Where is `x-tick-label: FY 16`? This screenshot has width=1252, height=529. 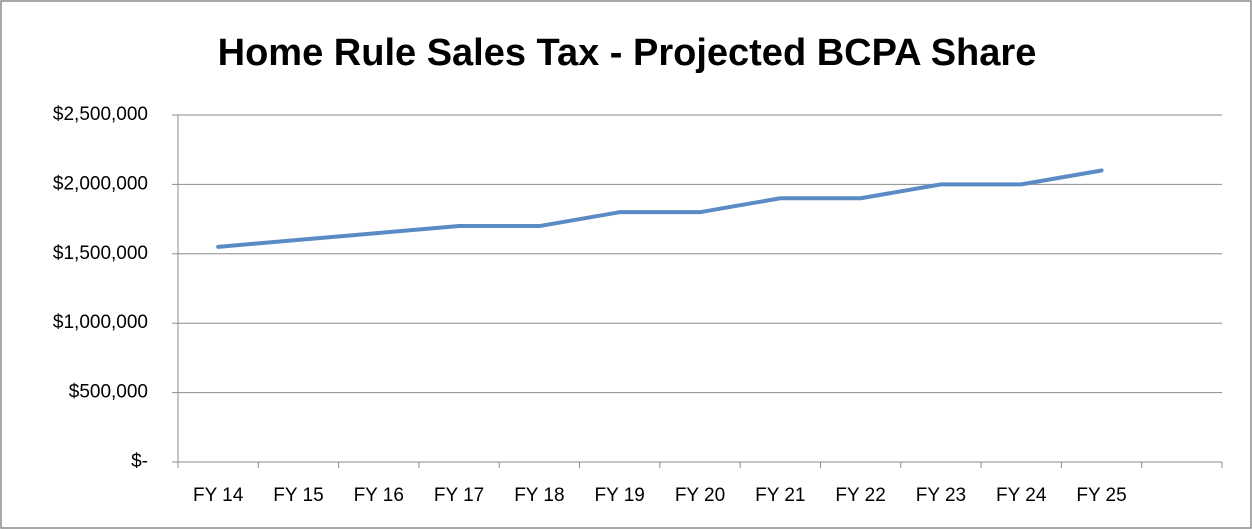
x-tick-label: FY 16 is located at coordinates (379, 495).